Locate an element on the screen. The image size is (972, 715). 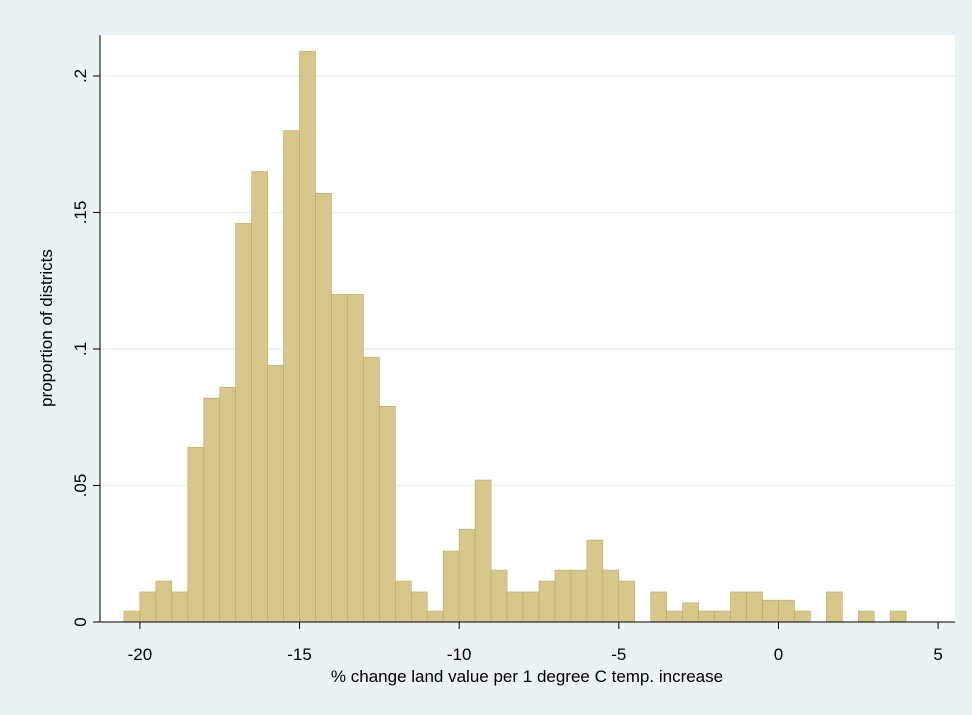
y-axis-label: proportion of districts is located at coordinates (46, 328).